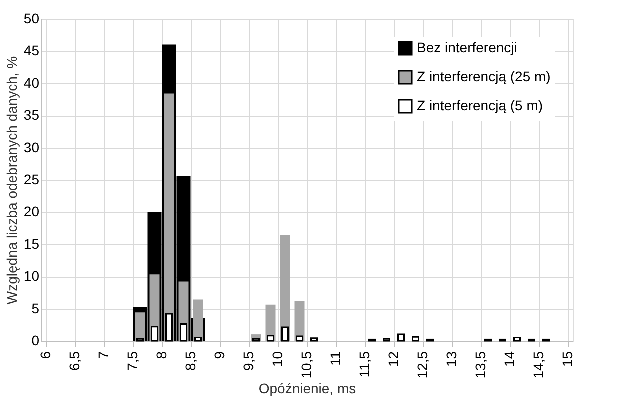 The height and width of the screenshot is (414, 644). What do you see at coordinates (32, 212) in the screenshot?
I see `y-tick-label: 20` at bounding box center [32, 212].